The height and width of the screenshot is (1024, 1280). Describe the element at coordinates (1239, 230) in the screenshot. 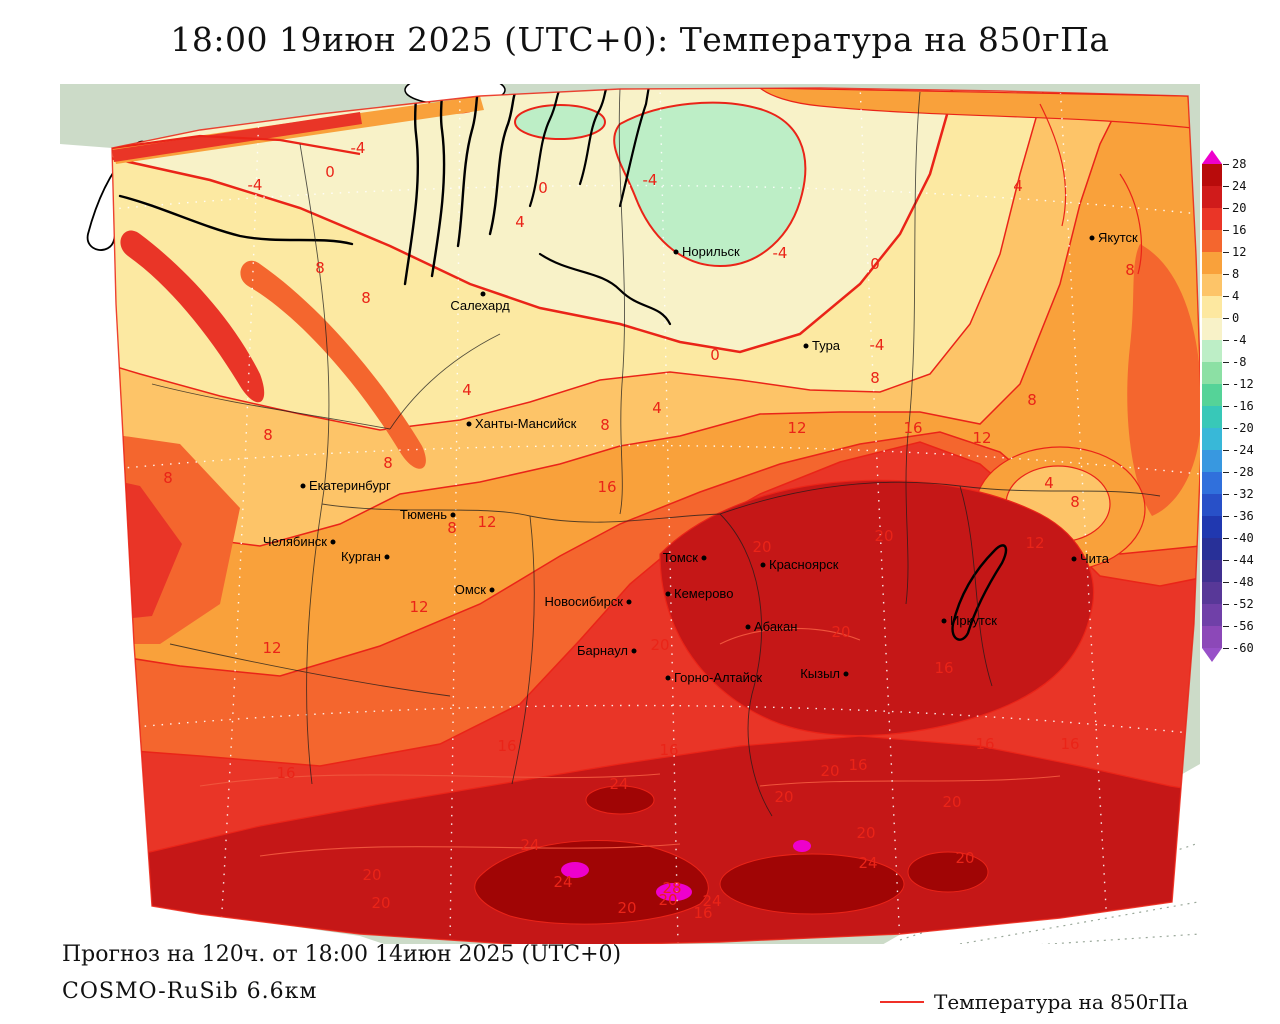

I see `colorbar-tick-label: 16` at that location.